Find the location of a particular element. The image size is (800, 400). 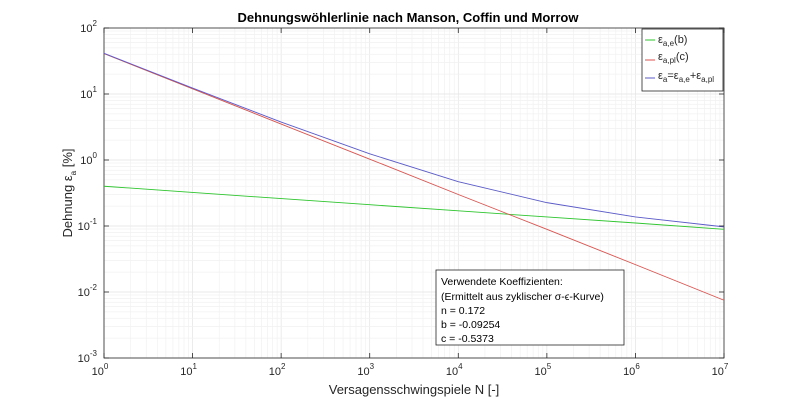

legend-elastic-sub: a,e is located at coordinates (669, 43).